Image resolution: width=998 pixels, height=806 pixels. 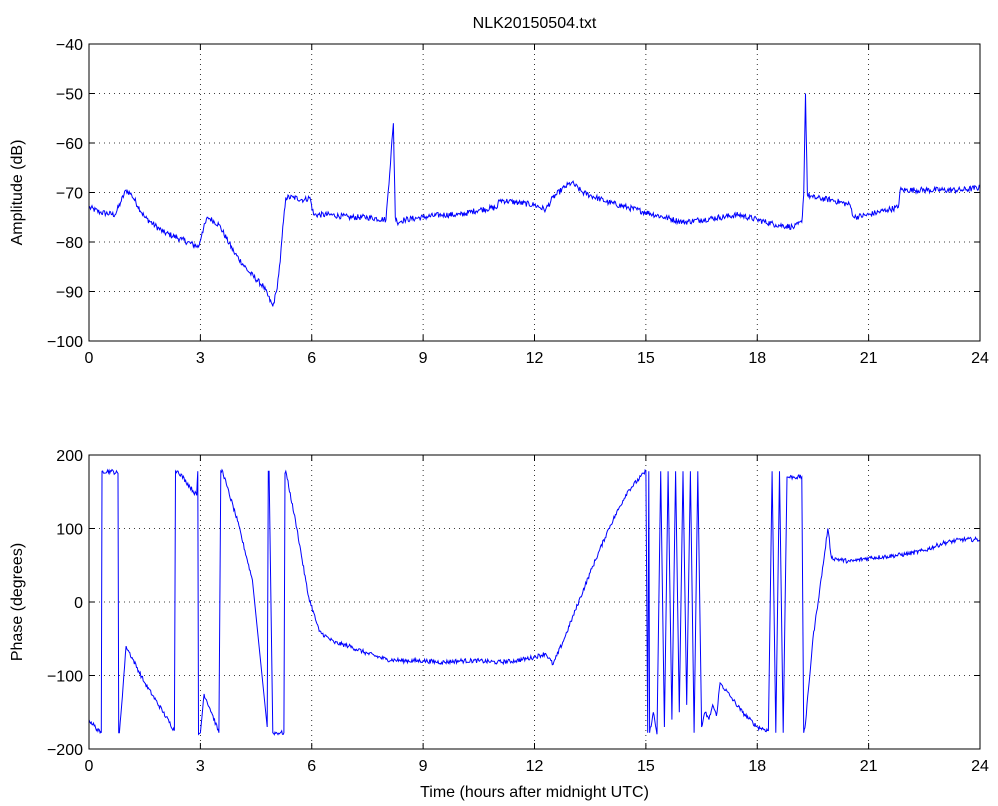 What do you see at coordinates (534, 792) in the screenshot?
I see `phase-x-axis-label: Time (hours after midnight UTC)` at bounding box center [534, 792].